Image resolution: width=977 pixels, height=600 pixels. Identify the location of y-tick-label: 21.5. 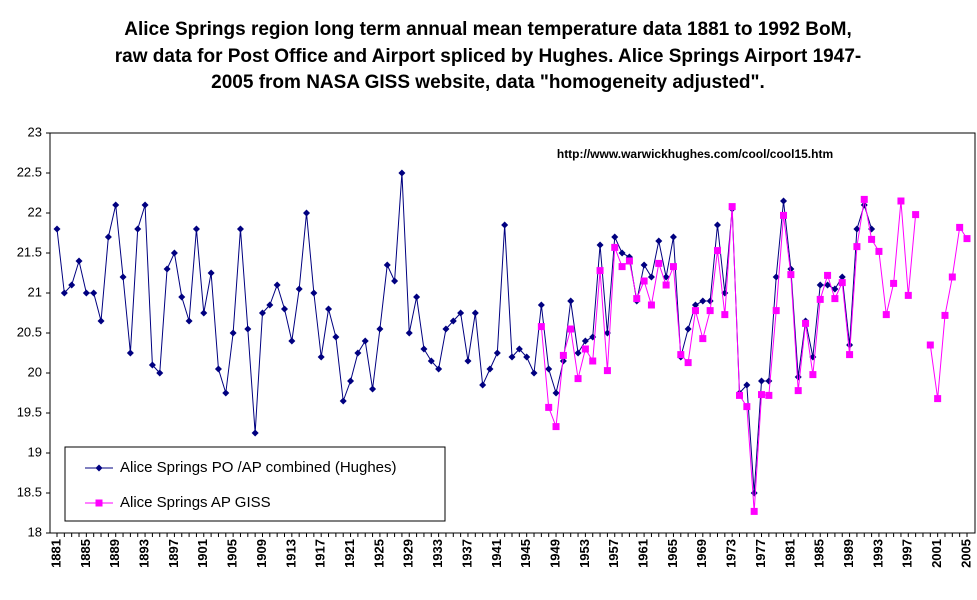
(29, 251).